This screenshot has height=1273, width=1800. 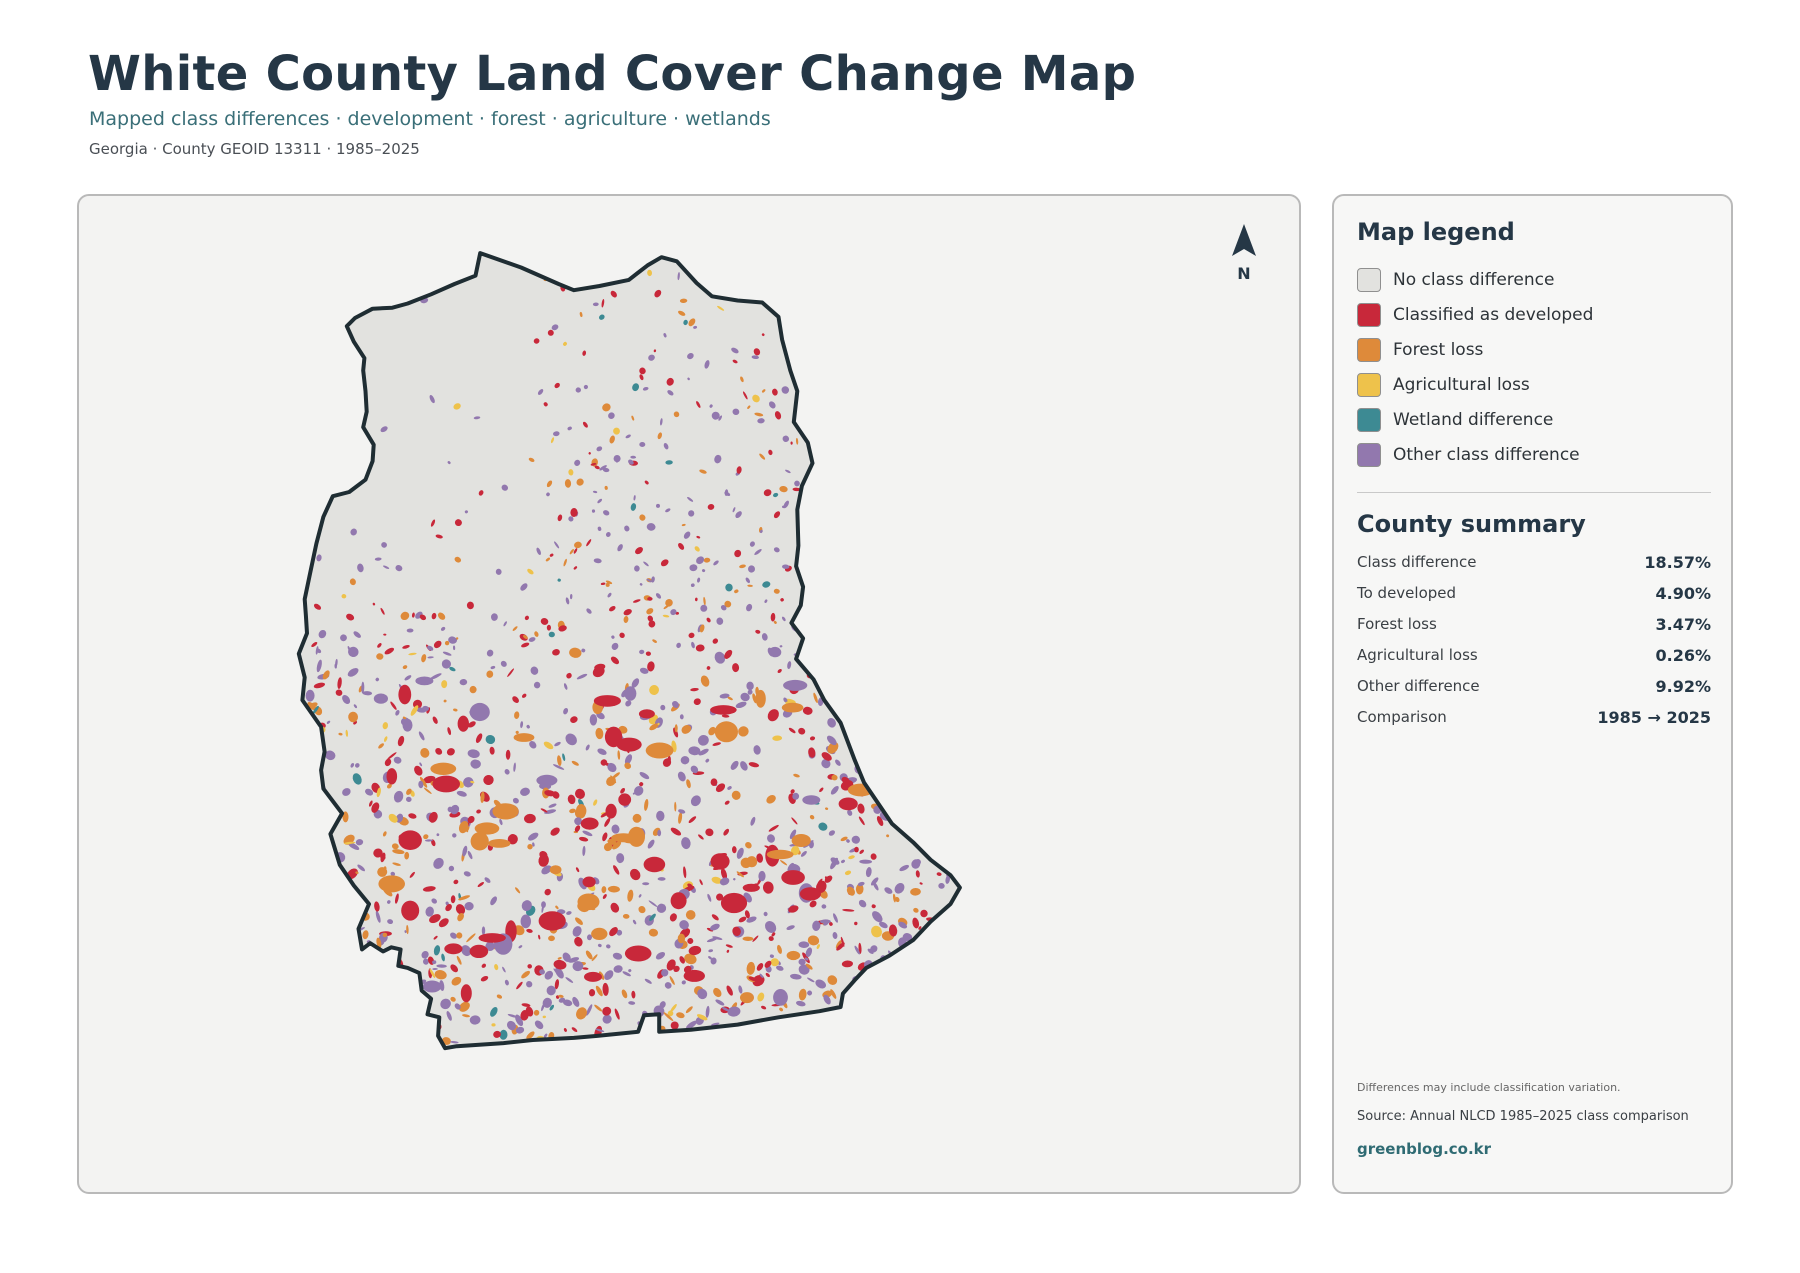 What do you see at coordinates (1683, 593) in the screenshot?
I see `stat-value: 4.90%` at bounding box center [1683, 593].